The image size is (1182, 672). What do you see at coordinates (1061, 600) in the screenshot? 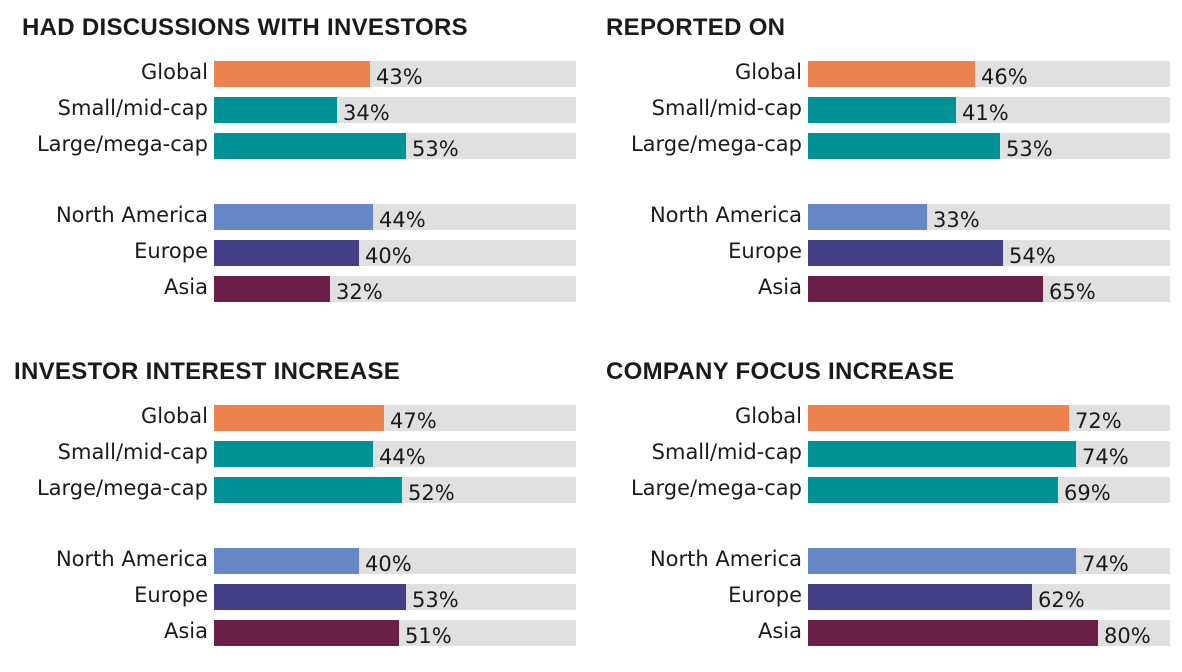
I see `value-label: 62%` at bounding box center [1061, 600].